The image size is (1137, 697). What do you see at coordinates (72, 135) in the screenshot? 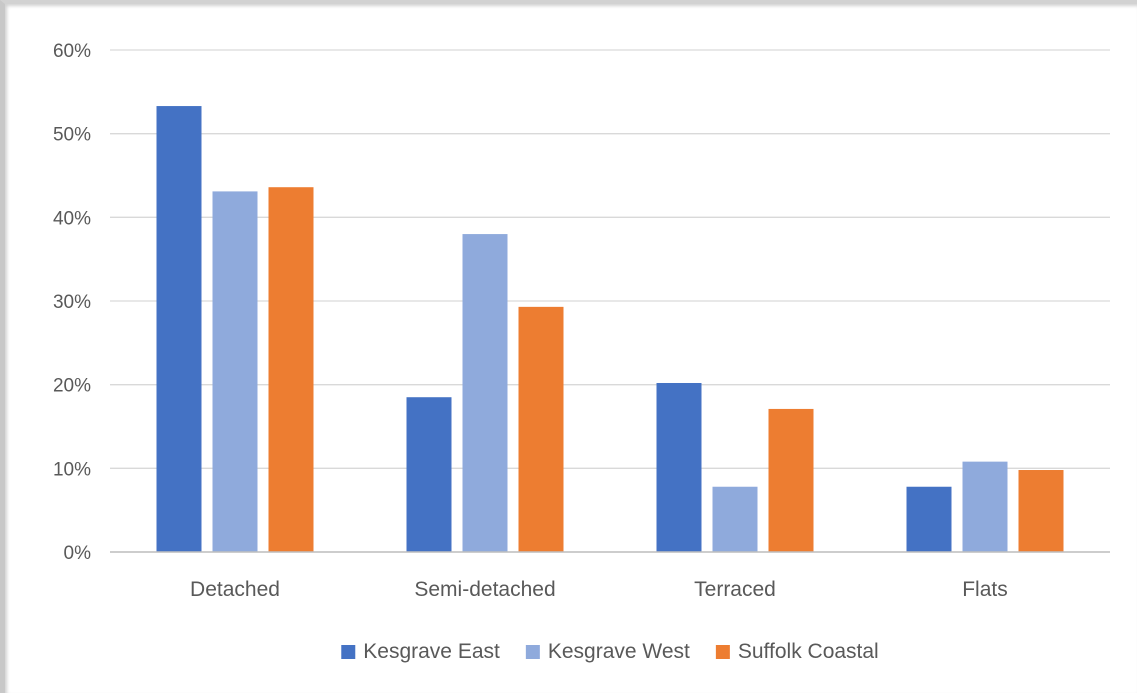
I see `y-tick-label: 50%` at bounding box center [72, 135].